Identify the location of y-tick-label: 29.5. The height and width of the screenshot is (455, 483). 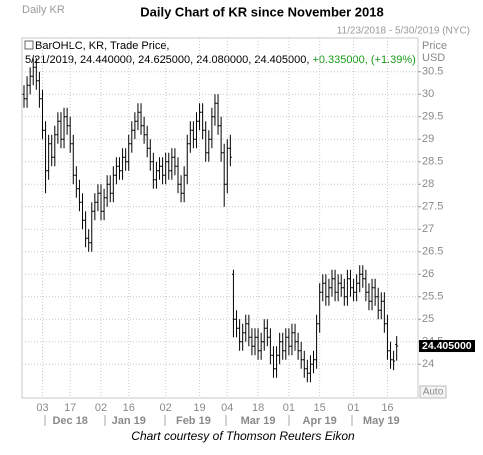
(432, 117).